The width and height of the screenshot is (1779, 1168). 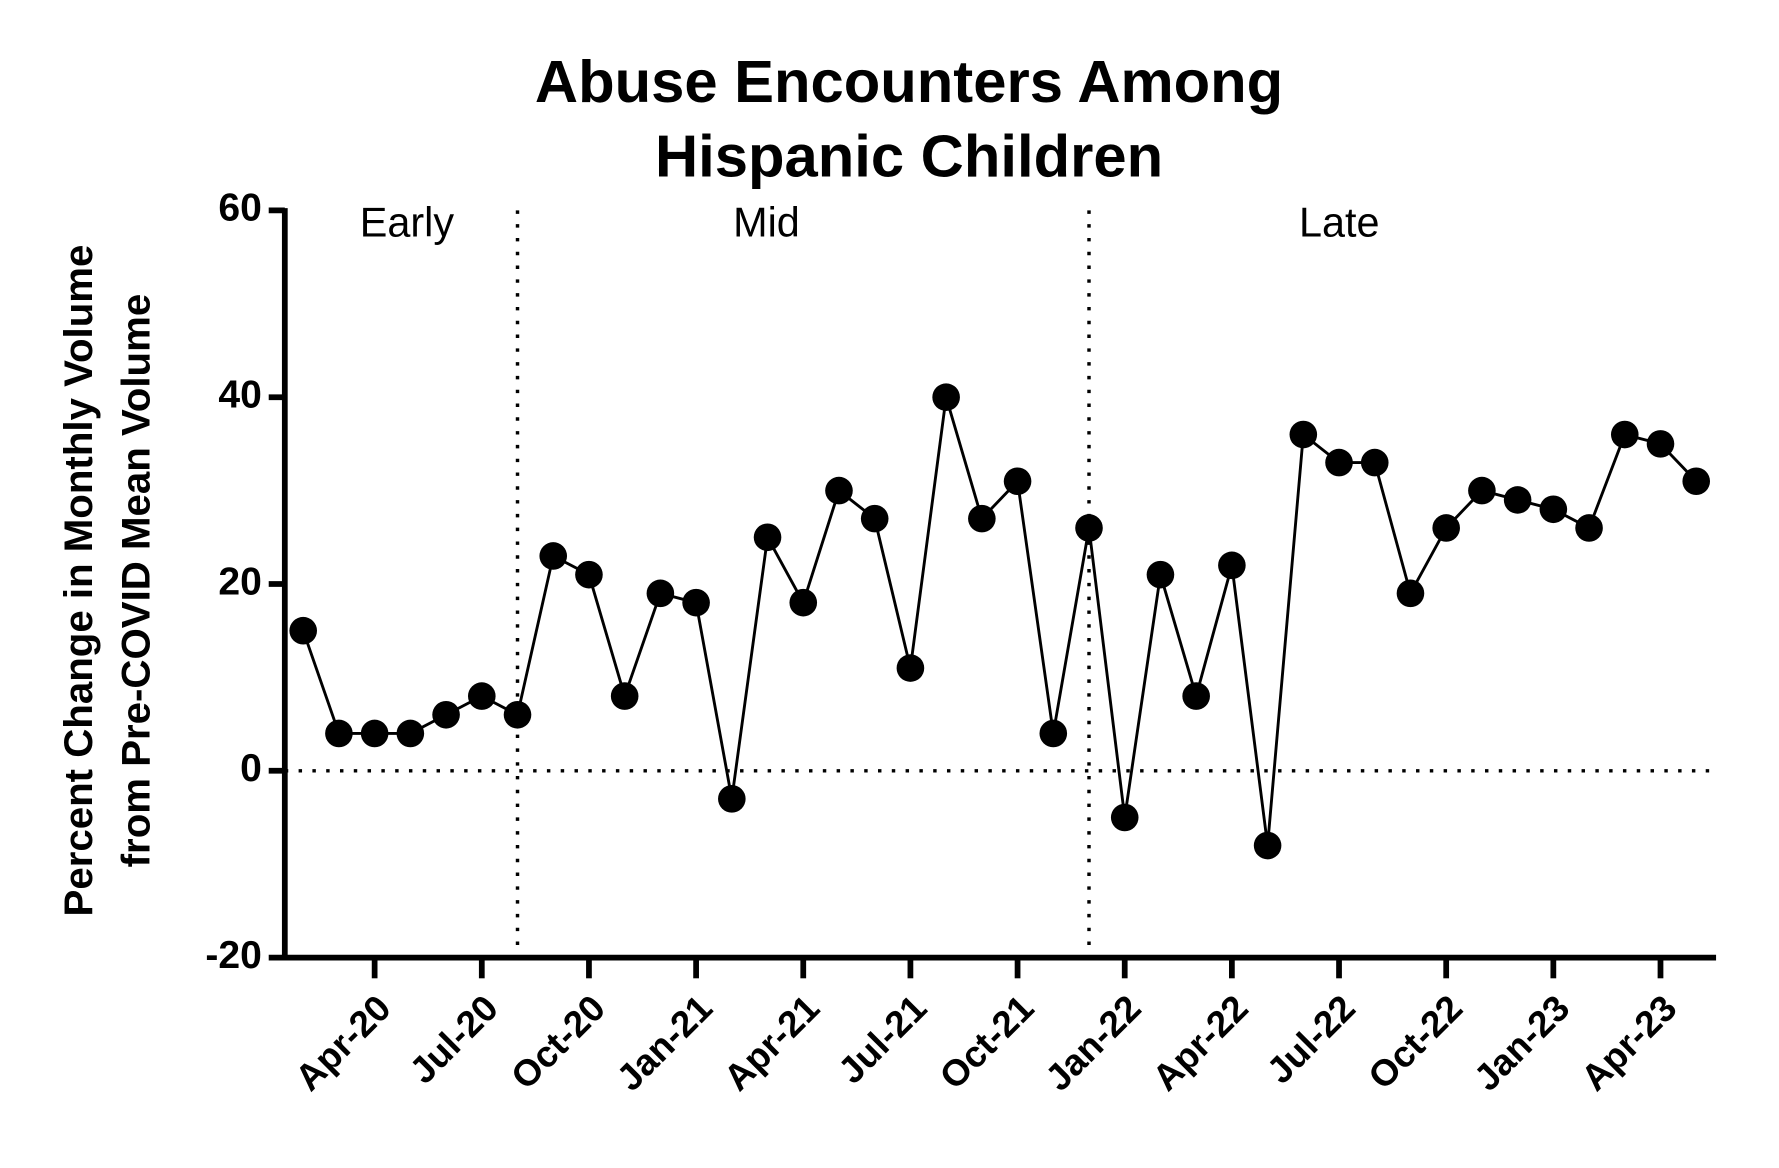 I want to click on x-tick-label: Jan-22, so click(x=1092, y=1042).